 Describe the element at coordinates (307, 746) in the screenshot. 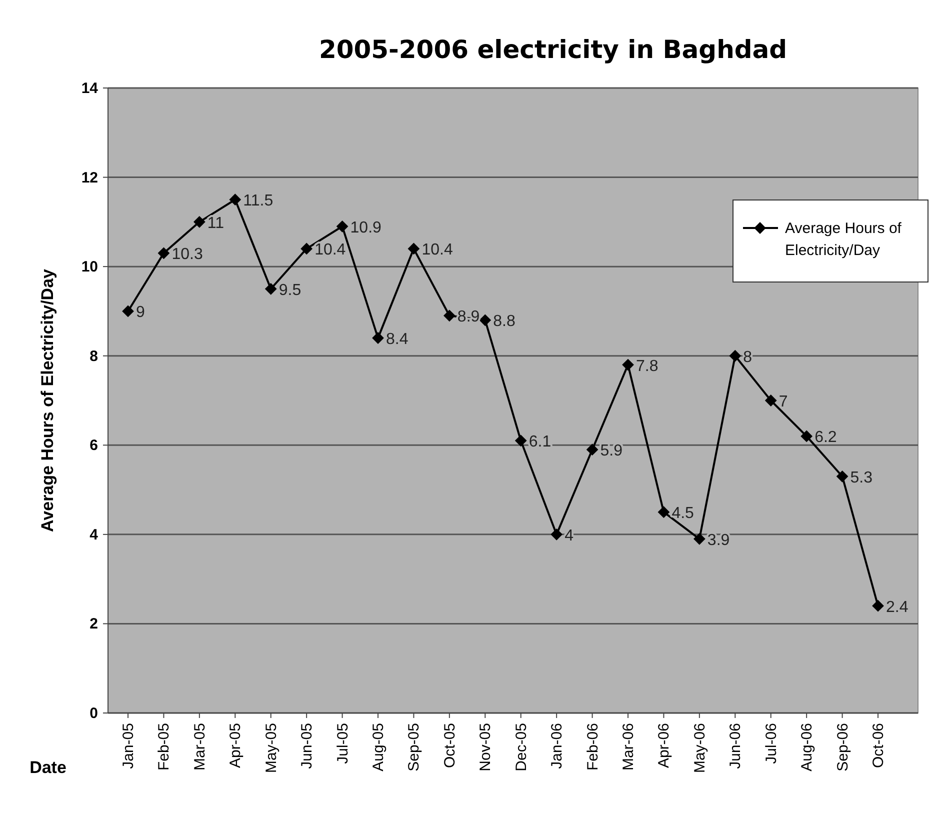

I see `x-tick-label: Jun-05` at that location.